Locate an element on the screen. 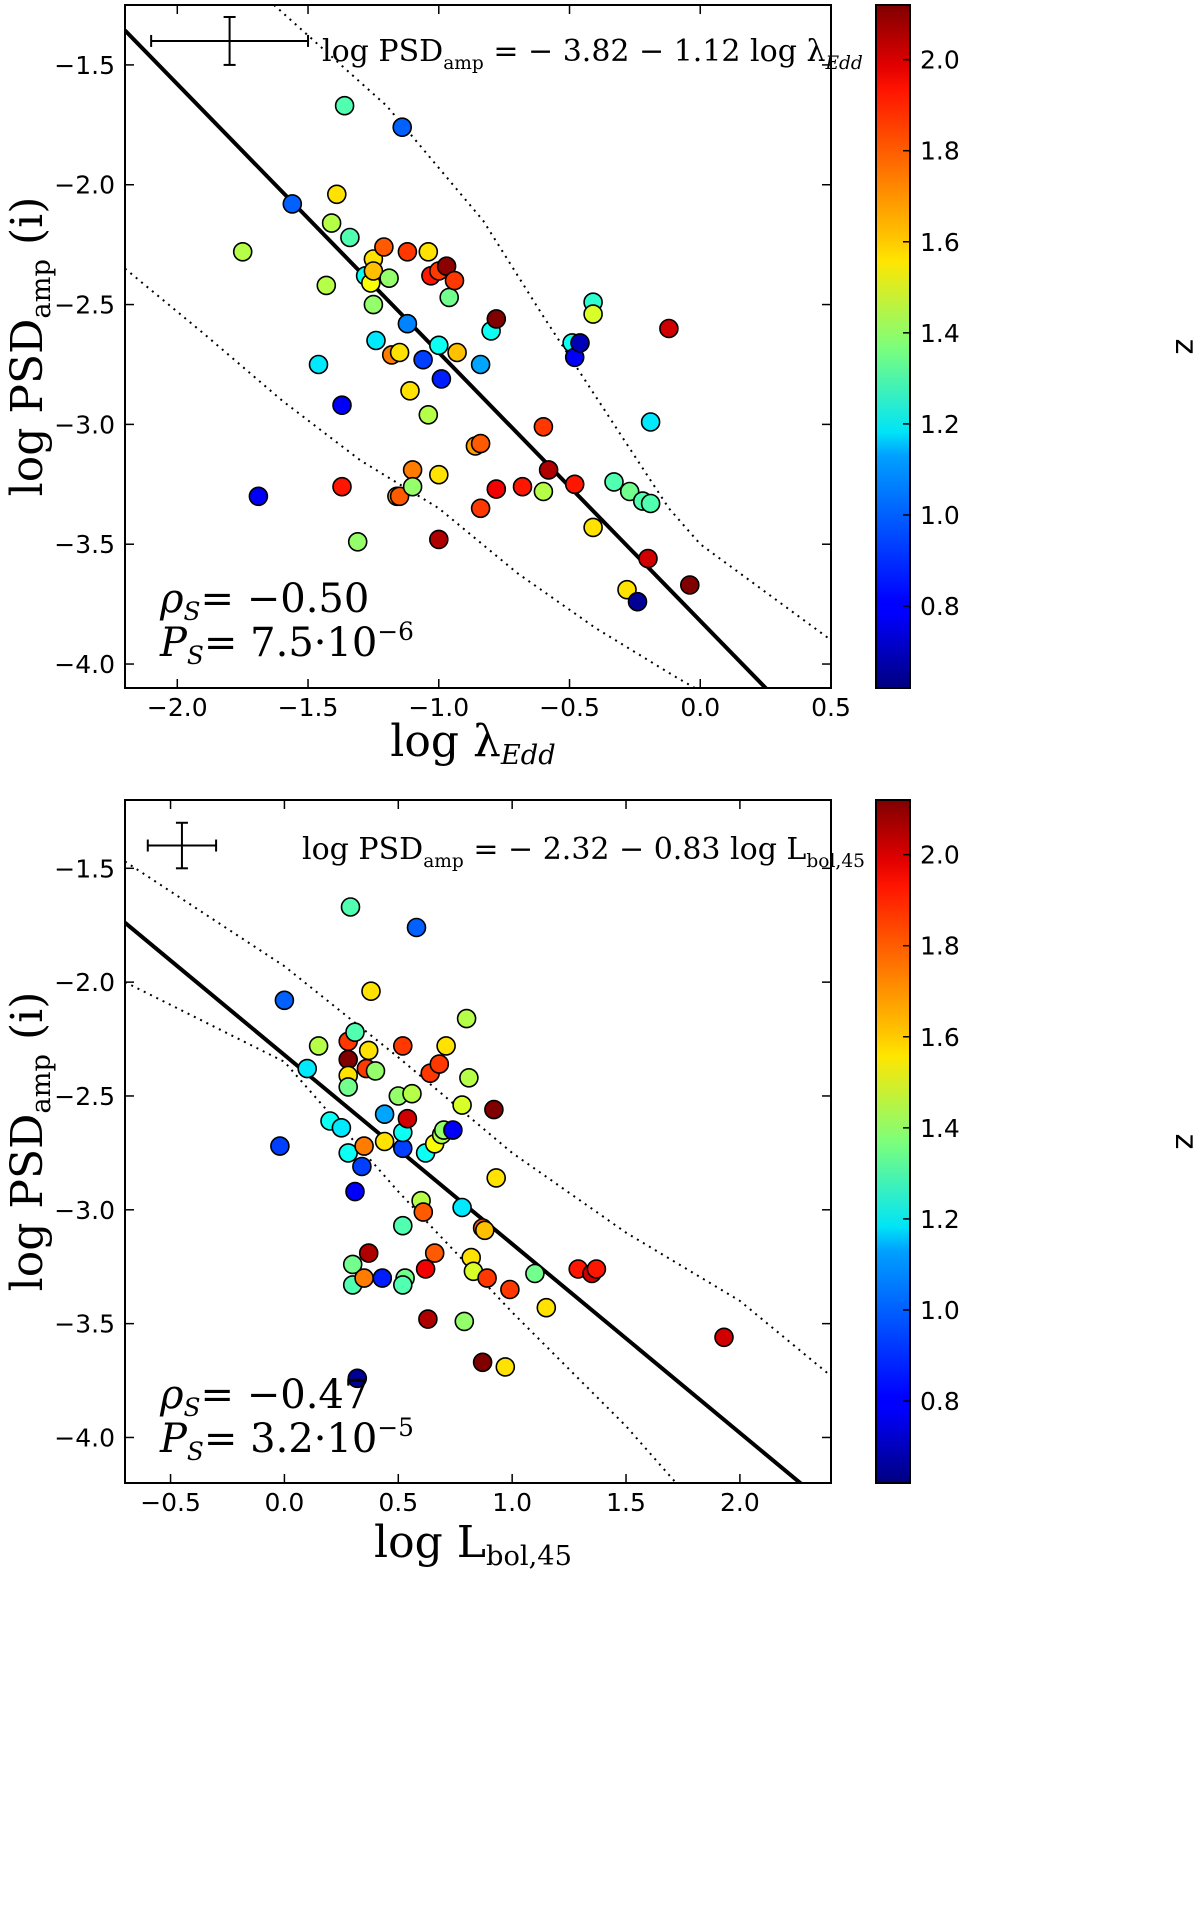 This screenshot has height=1920, width=1200. spearman-rho: ρS= −0.50 is located at coordinates (264, 601).